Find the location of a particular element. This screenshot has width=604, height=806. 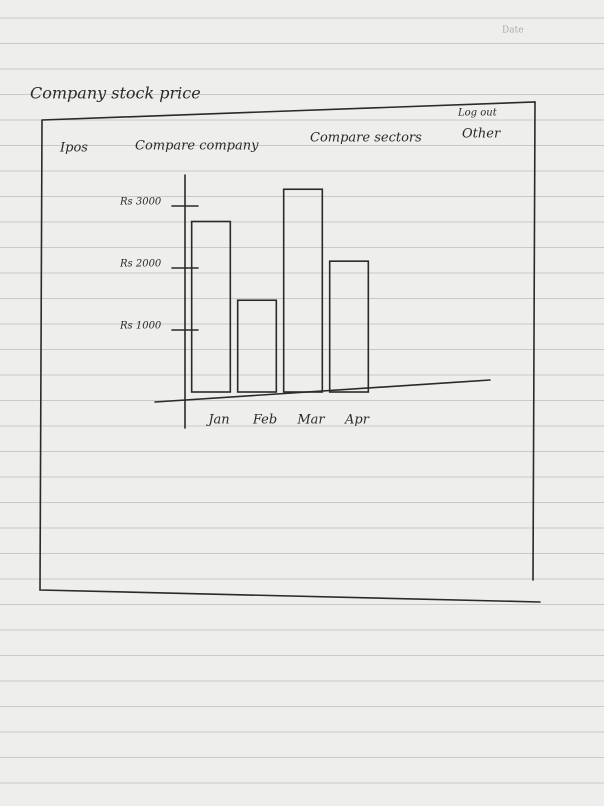

y-tick-label: Rs 1000 is located at coordinates (140, 326).